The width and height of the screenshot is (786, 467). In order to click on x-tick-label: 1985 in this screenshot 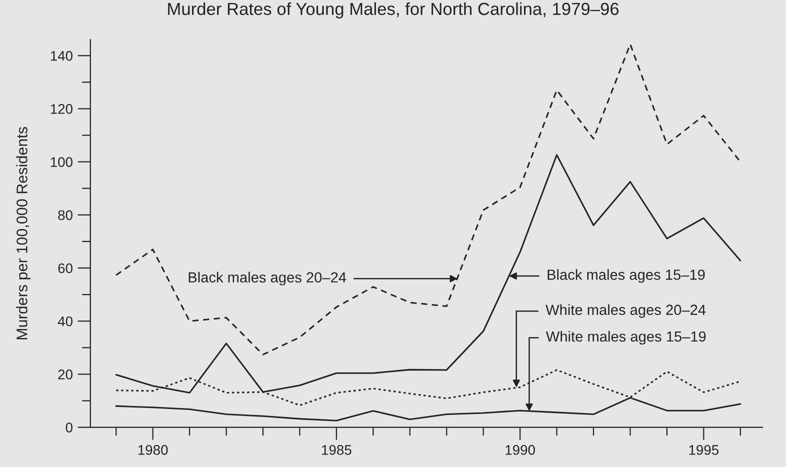, I will do `click(337, 450)`.